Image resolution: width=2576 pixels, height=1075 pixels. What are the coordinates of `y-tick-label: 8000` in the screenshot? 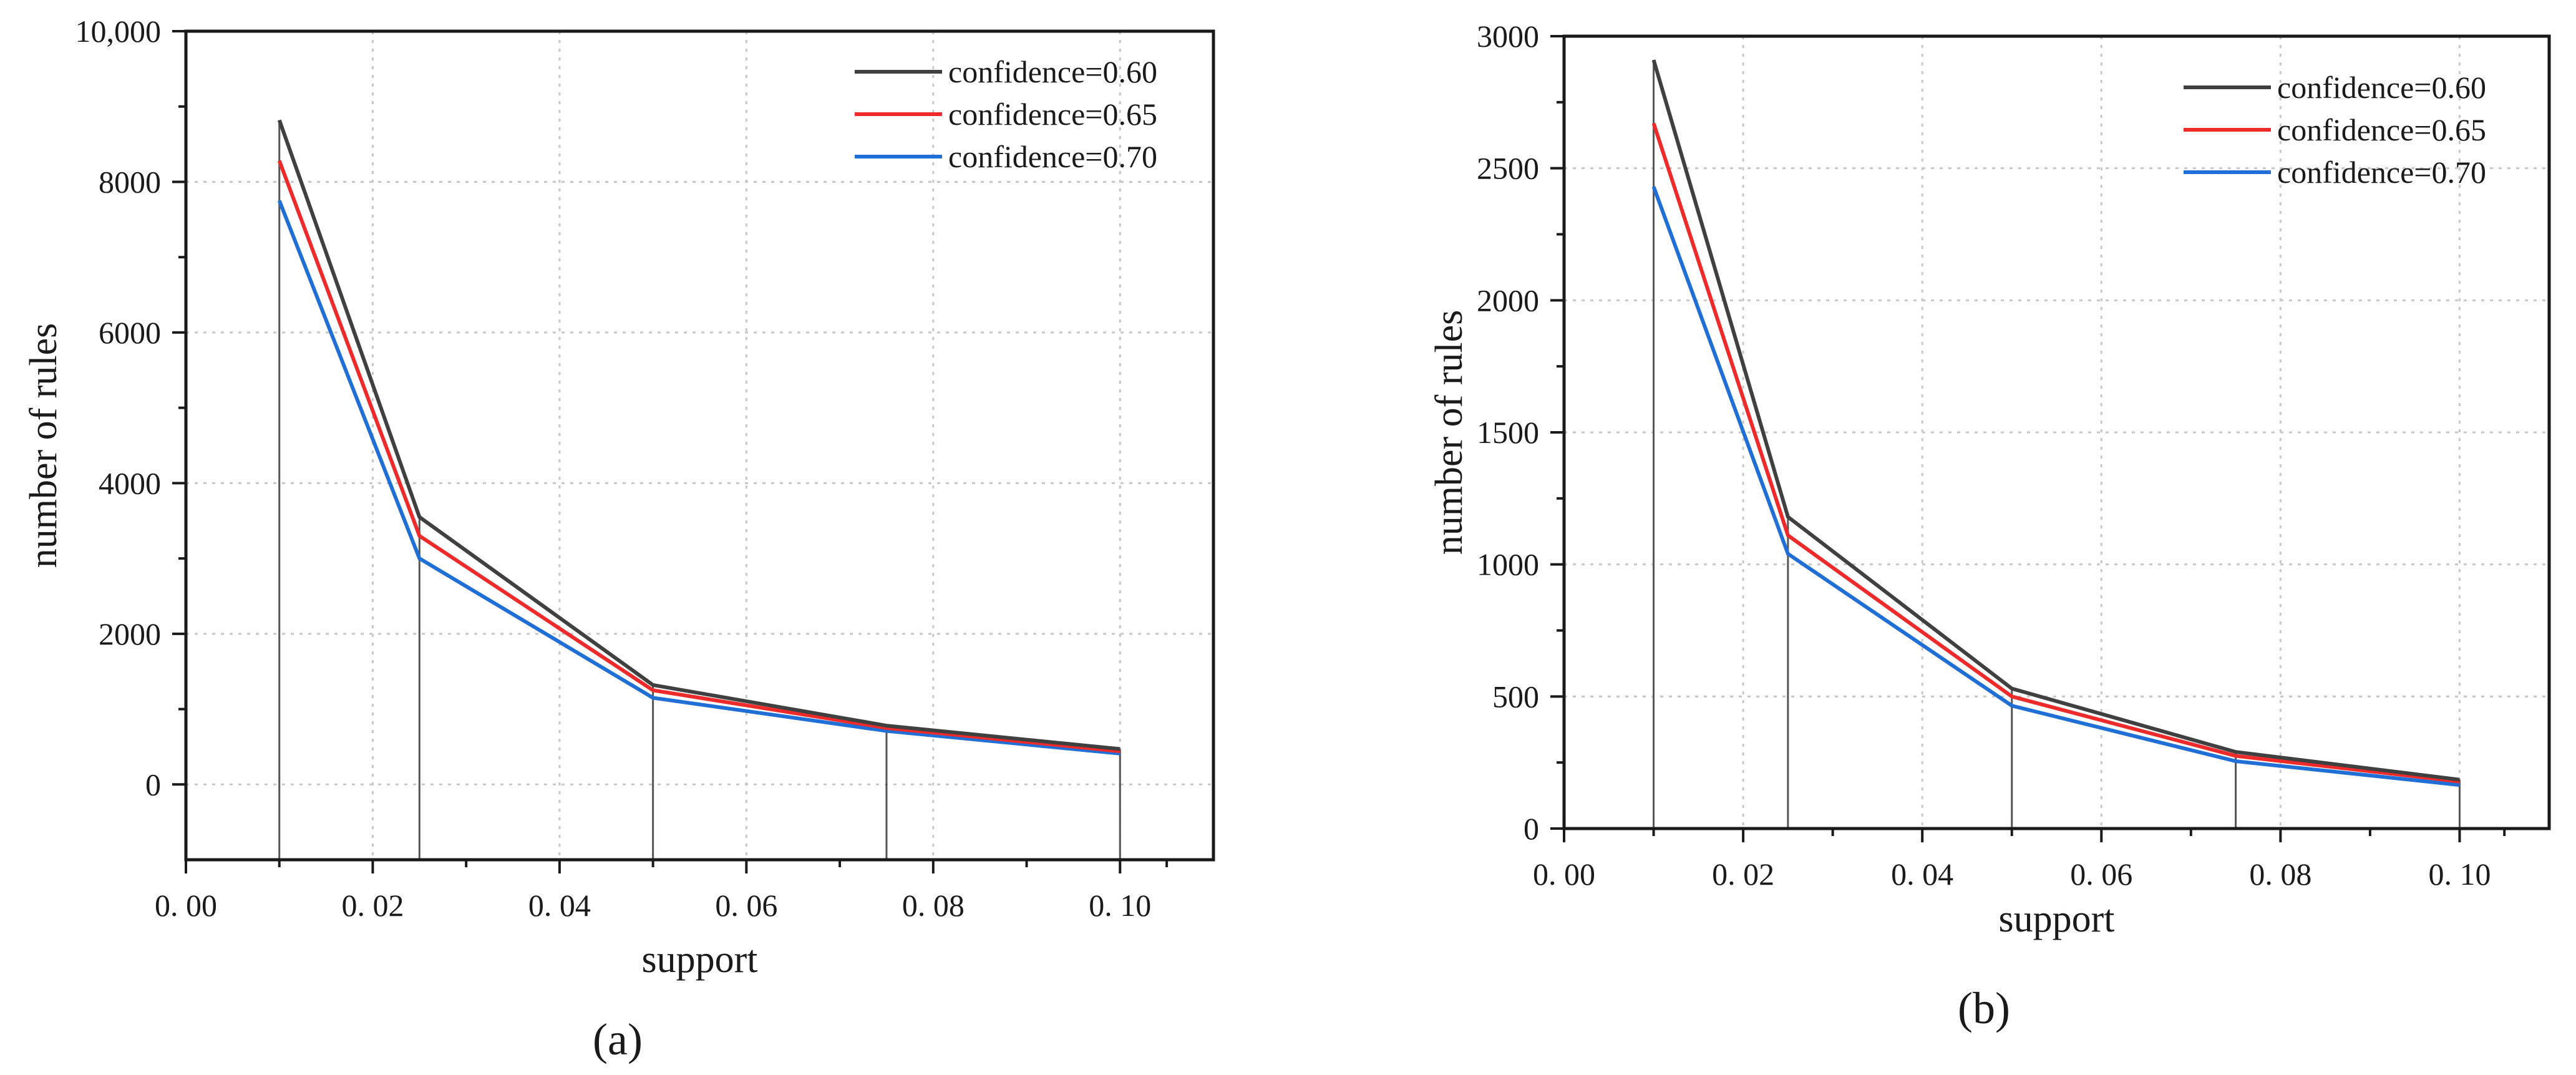 It's located at (130, 181).